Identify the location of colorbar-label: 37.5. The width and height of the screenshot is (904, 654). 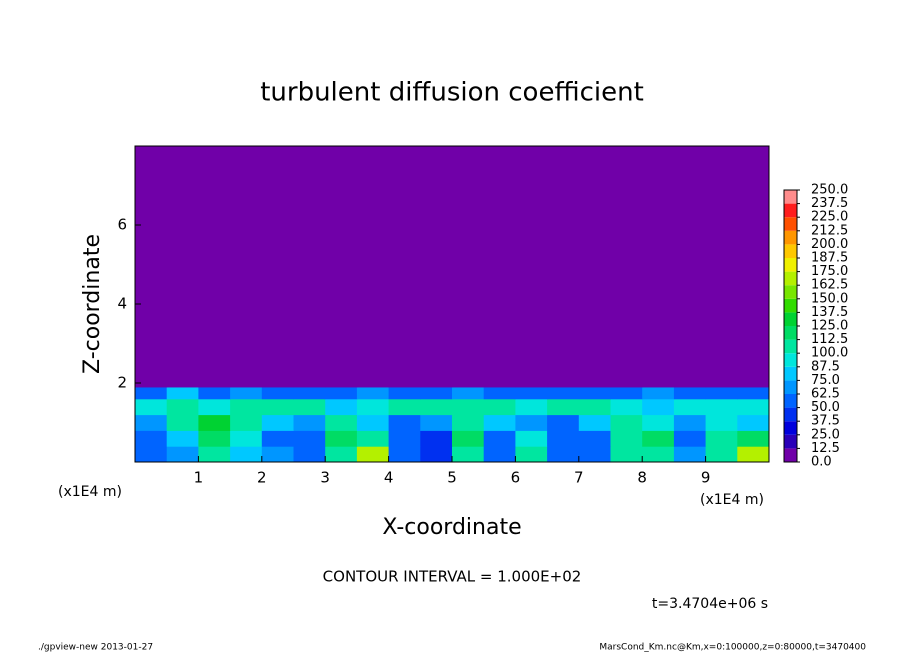
(825, 421).